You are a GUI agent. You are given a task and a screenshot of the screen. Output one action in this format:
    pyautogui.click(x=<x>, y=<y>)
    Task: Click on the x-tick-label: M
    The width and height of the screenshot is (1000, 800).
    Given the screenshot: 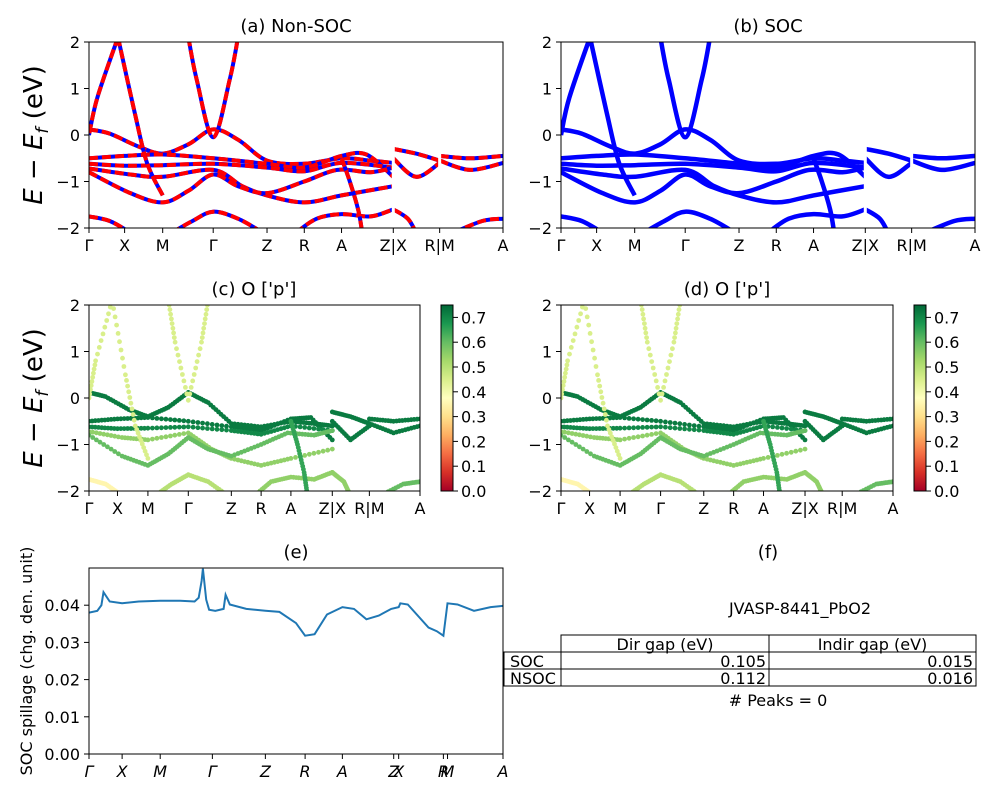 What is the action you would take?
    pyautogui.click(x=160, y=771)
    